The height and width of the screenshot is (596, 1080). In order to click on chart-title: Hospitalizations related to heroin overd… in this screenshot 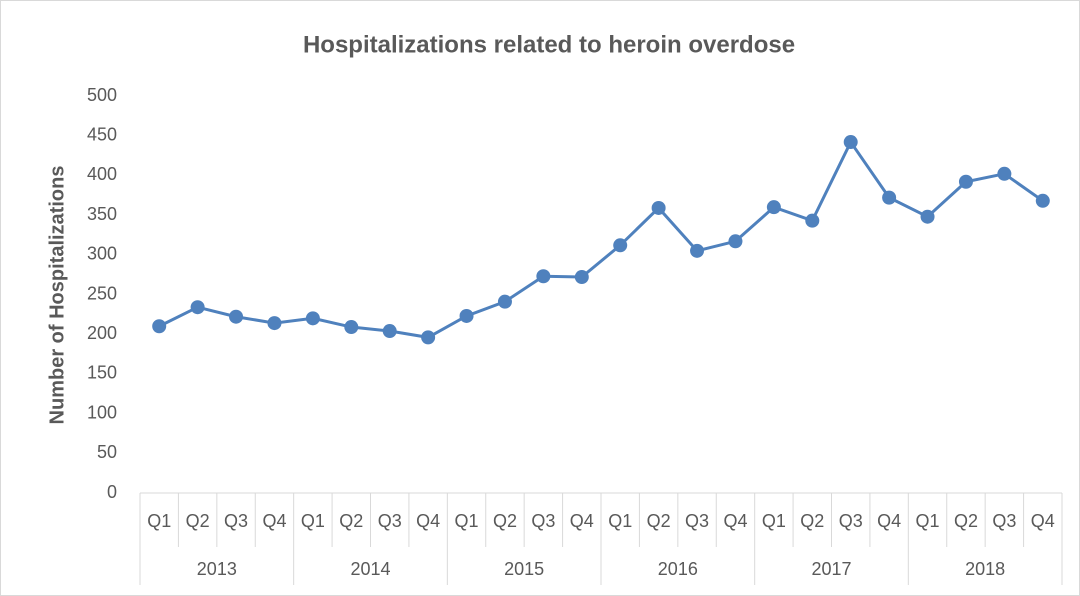, I will do `click(549, 44)`.